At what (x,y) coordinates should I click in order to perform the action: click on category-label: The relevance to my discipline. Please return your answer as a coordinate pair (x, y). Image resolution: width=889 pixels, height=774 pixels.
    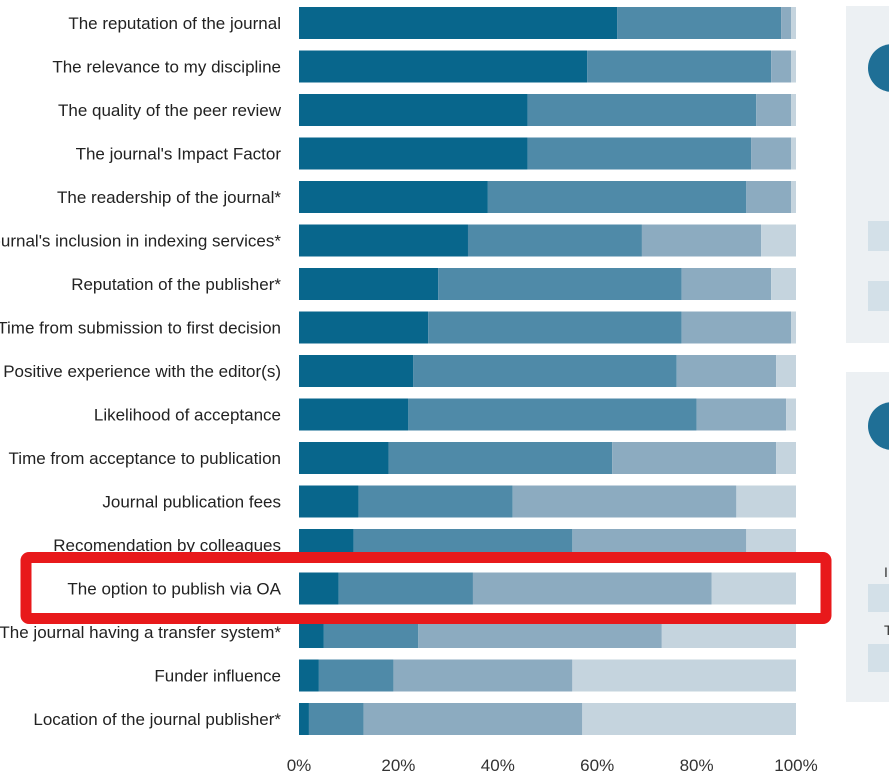
    Looking at the image, I should click on (166, 67).